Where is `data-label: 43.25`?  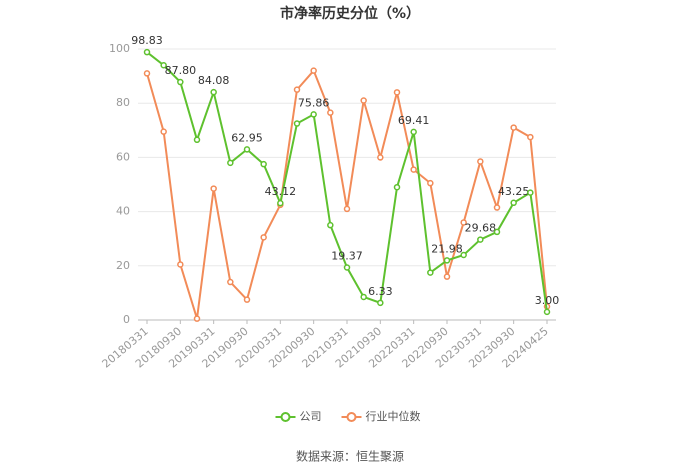 data-label: 43.25 is located at coordinates (514, 191).